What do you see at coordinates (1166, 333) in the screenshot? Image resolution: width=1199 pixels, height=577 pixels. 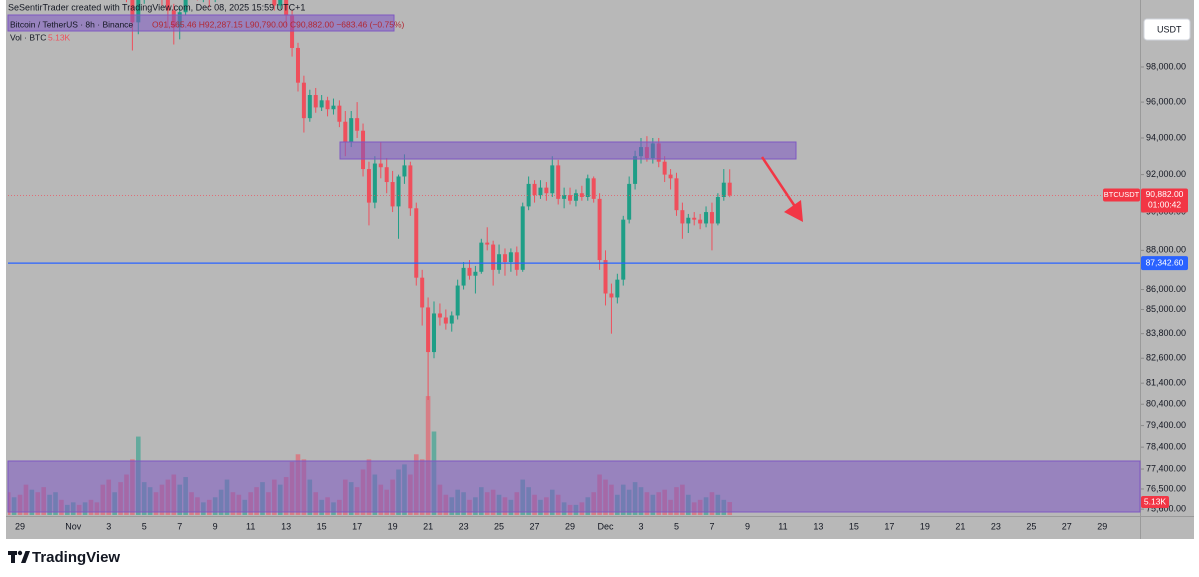 I see `y-tick-label: 83,800.00` at bounding box center [1166, 333].